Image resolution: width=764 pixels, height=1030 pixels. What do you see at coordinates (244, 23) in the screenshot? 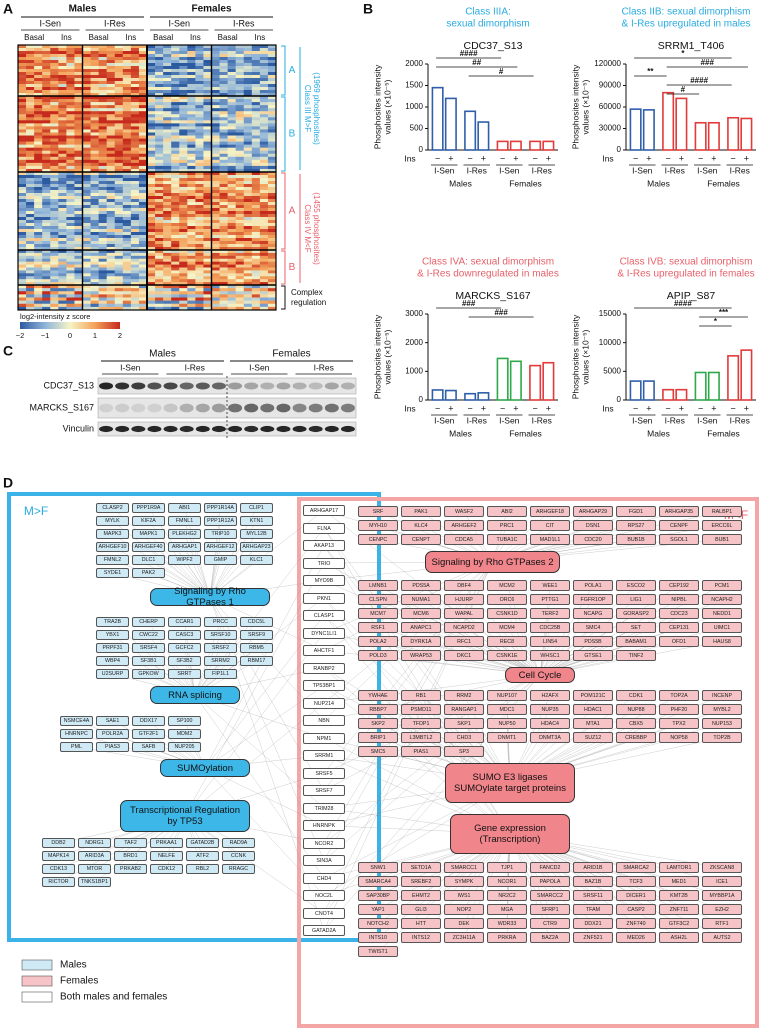
I see `group-label: I-Res` at bounding box center [244, 23].